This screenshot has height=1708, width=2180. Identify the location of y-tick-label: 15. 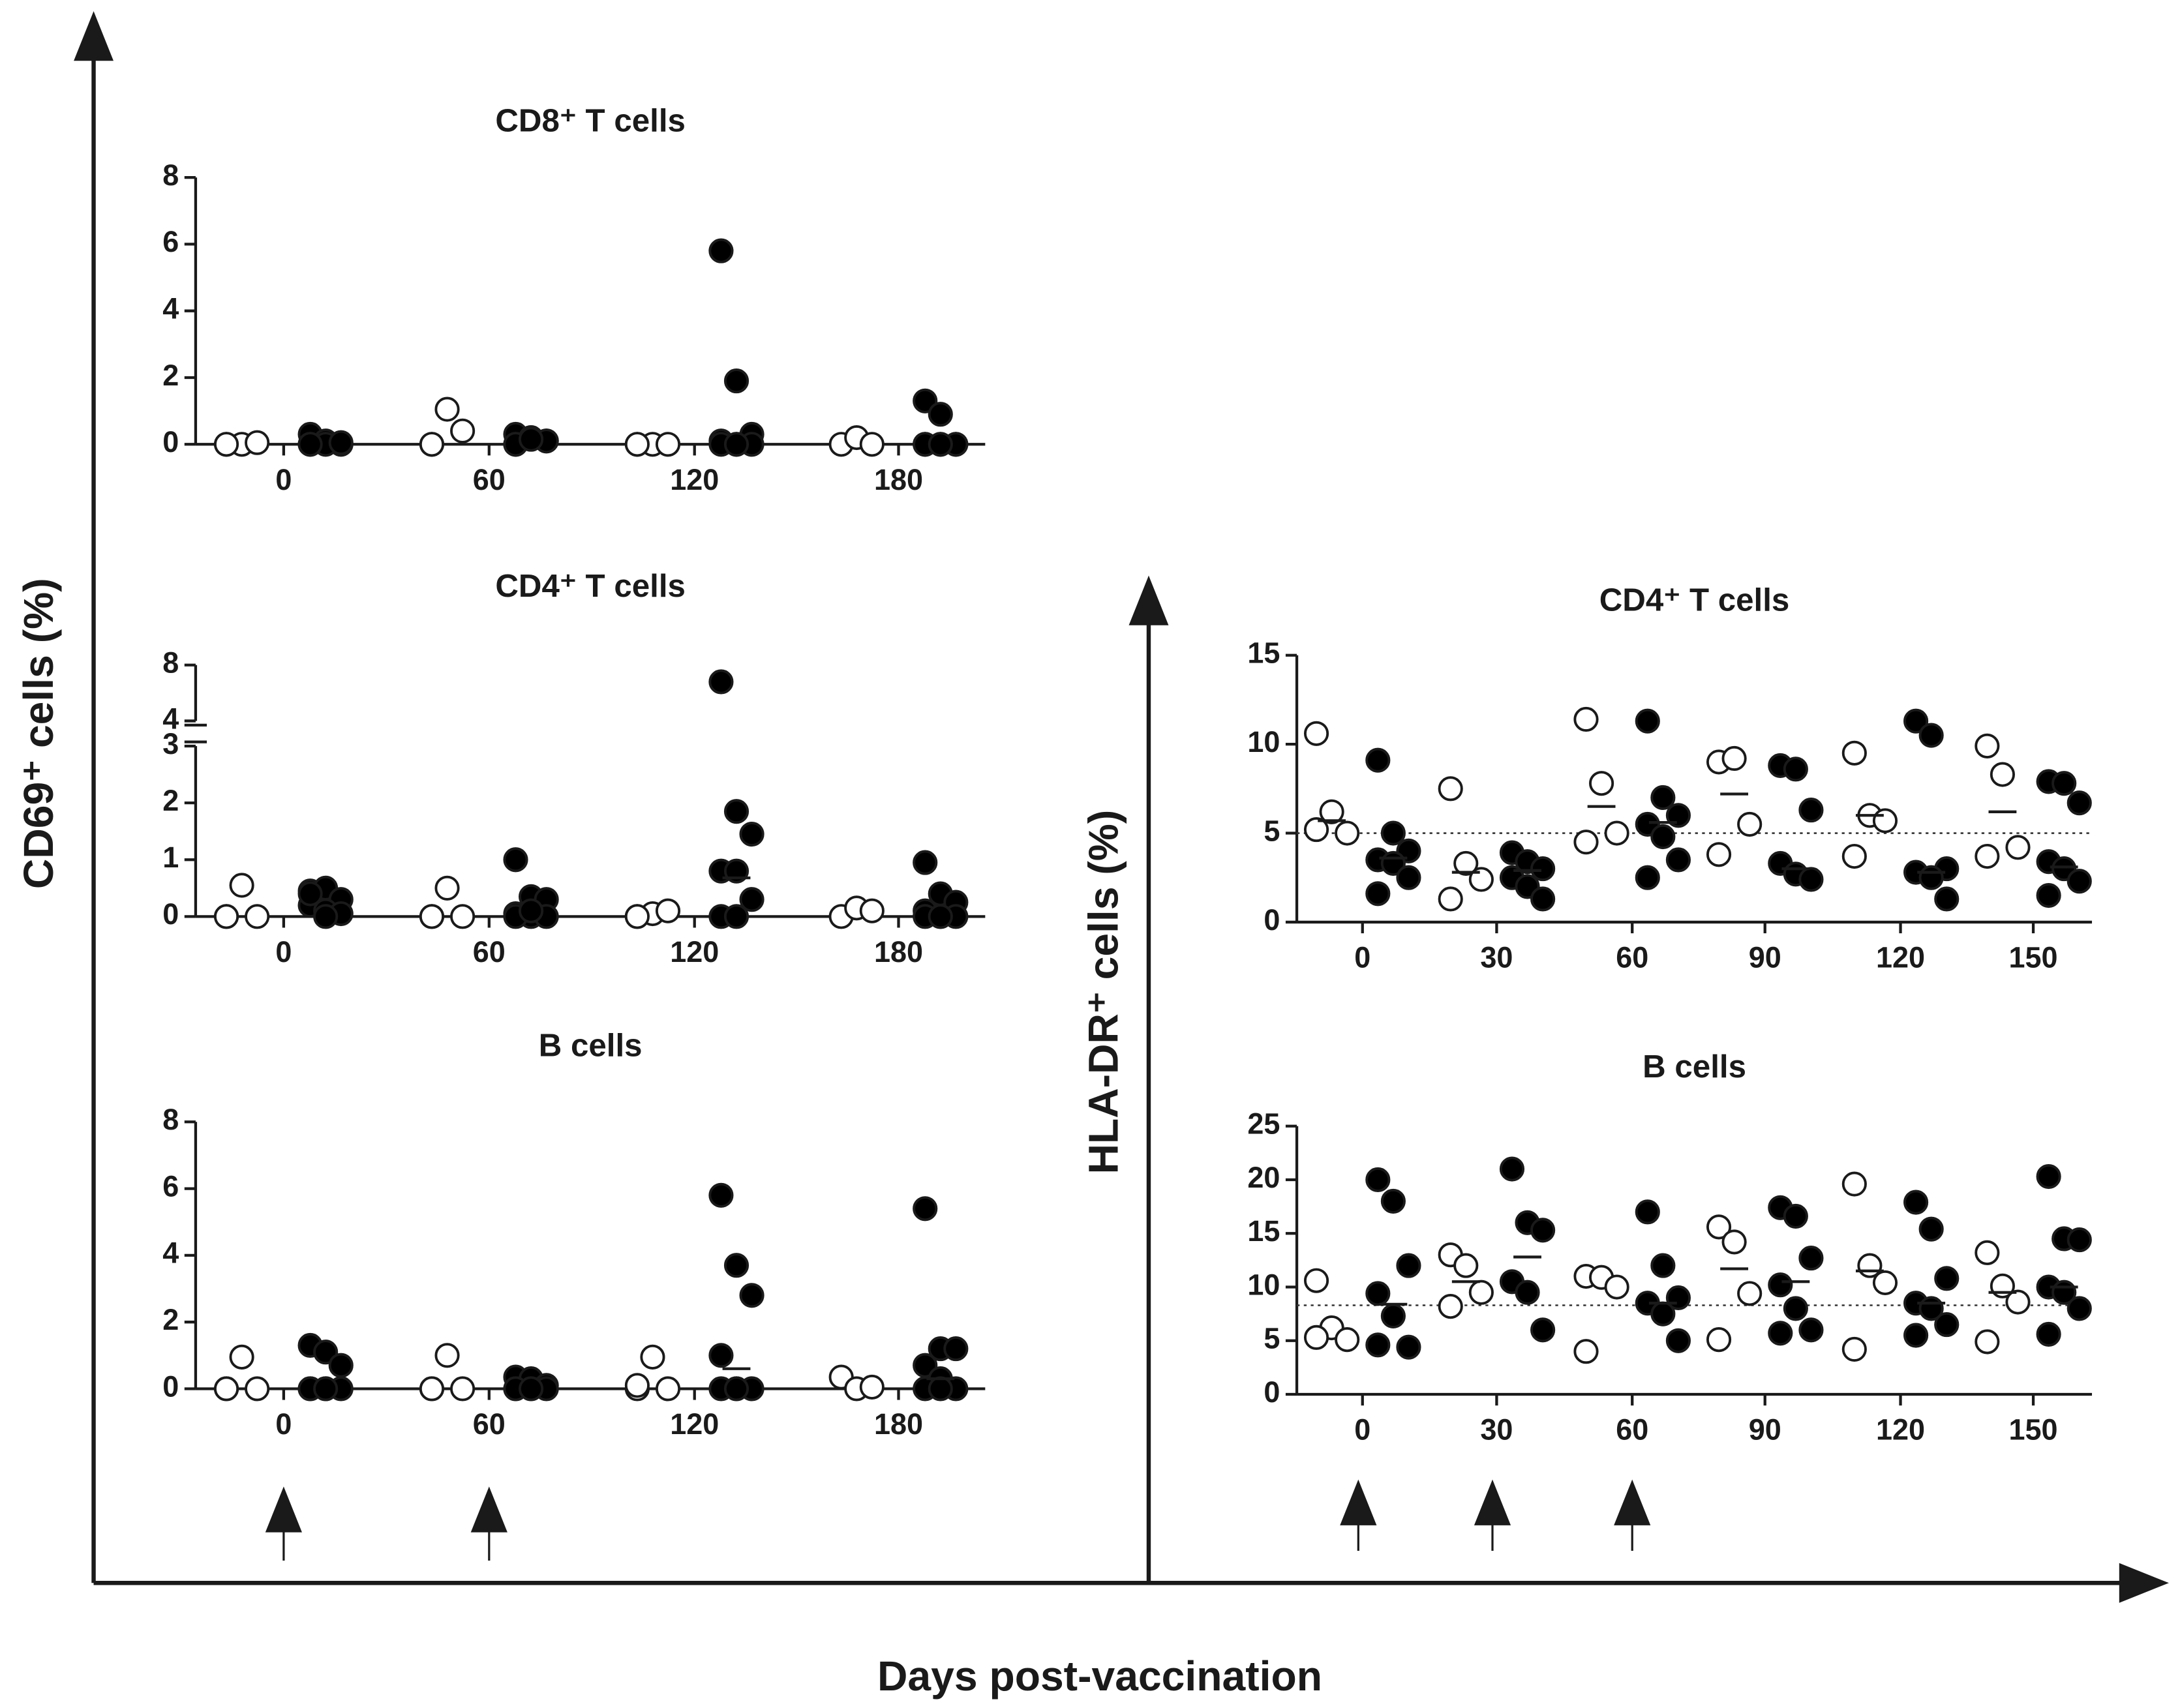
(1263, 1231).